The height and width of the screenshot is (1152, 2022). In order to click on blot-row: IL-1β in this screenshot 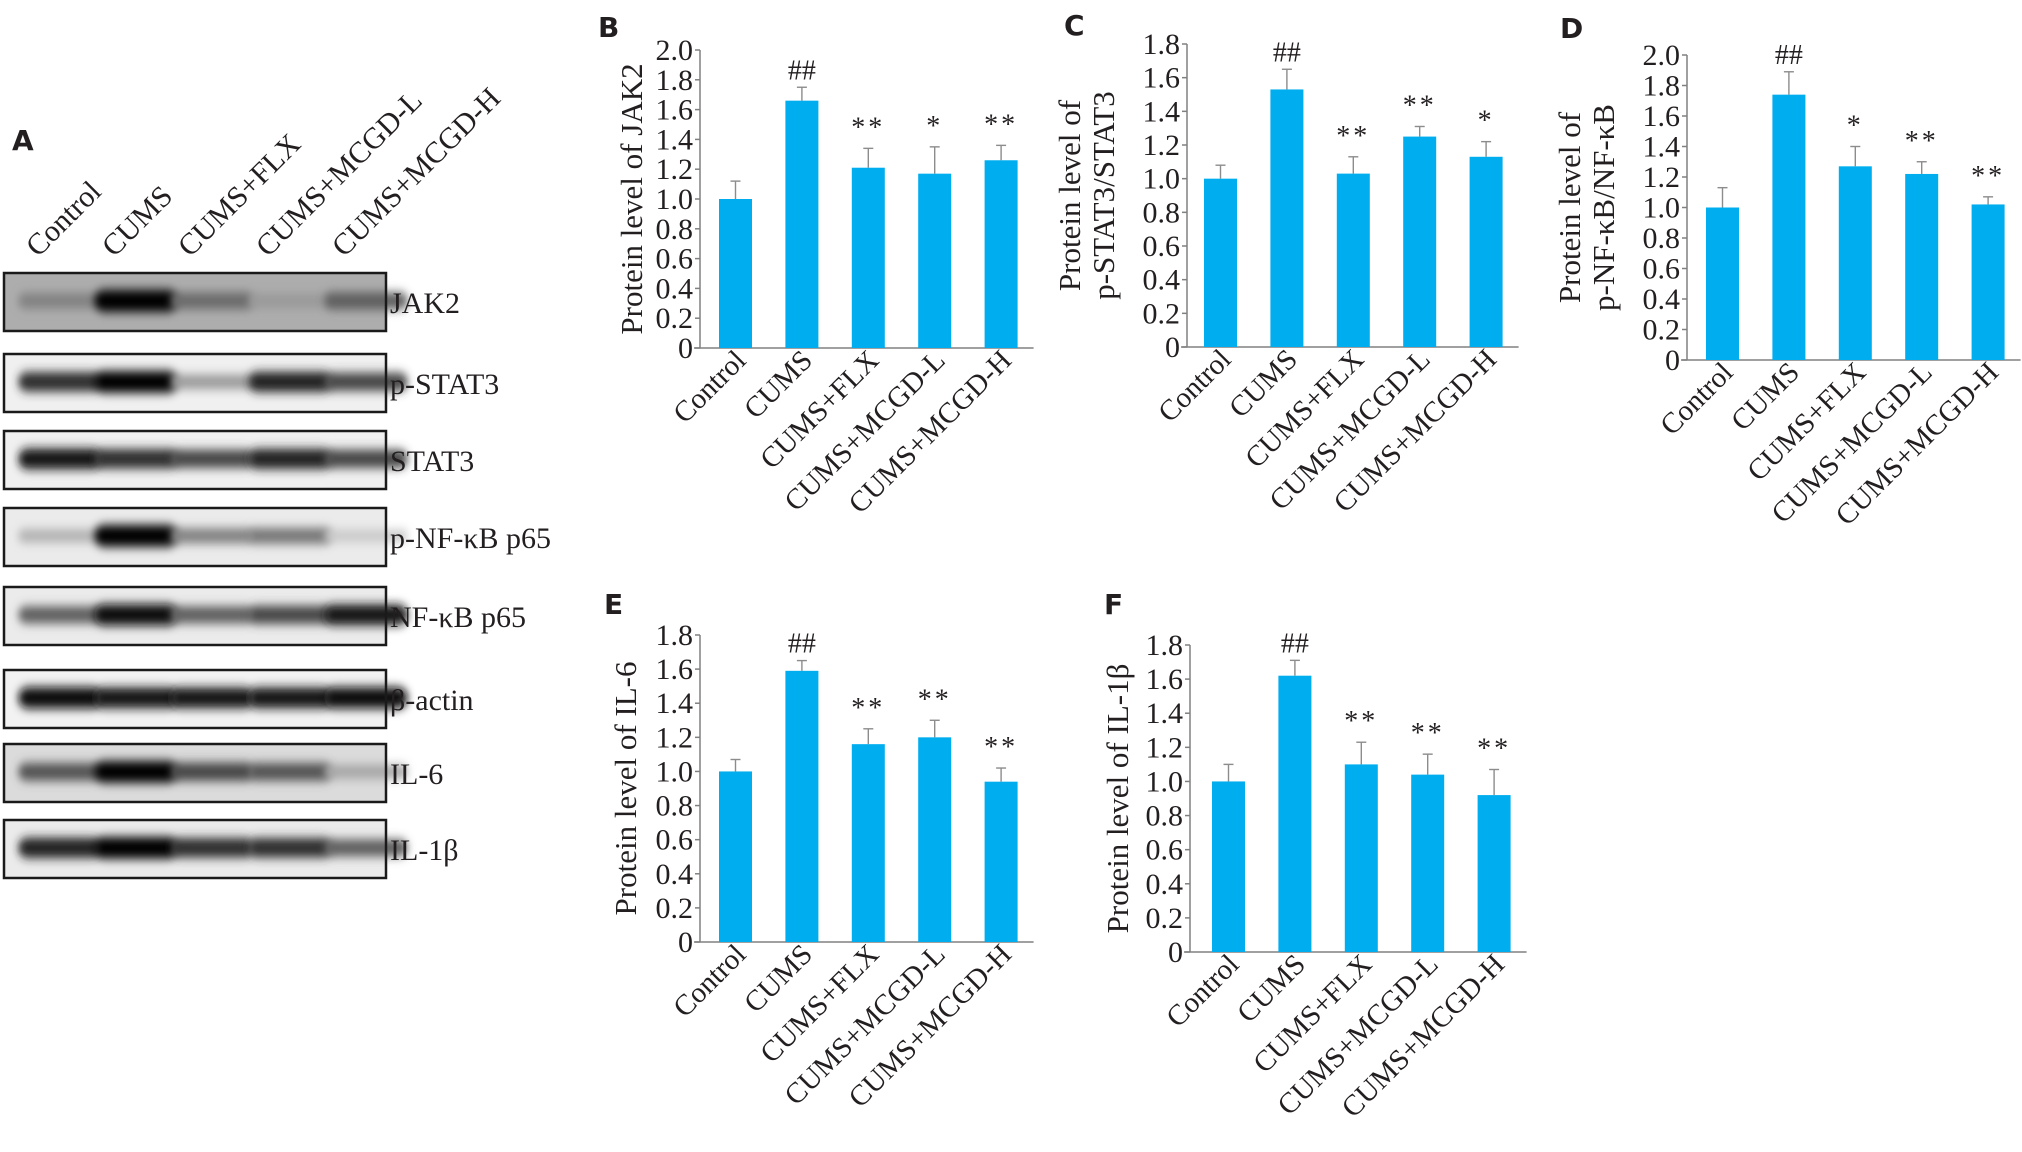, I will do `click(230, 849)`.